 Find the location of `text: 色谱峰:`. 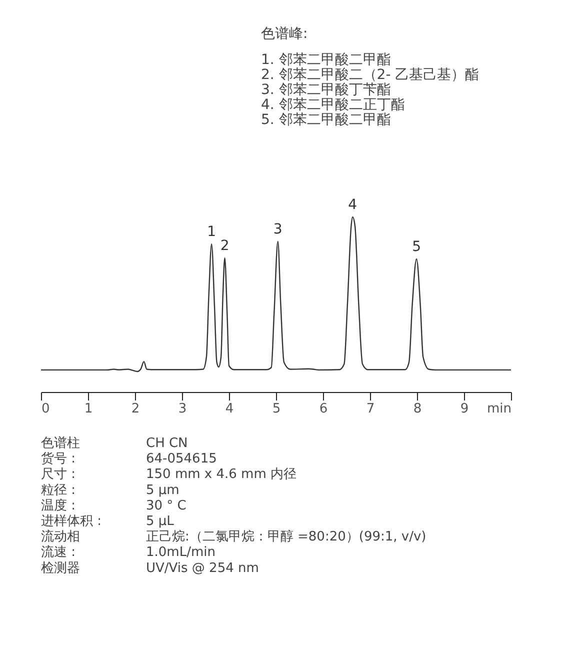

text: 色谱峰: is located at coordinates (284, 34).